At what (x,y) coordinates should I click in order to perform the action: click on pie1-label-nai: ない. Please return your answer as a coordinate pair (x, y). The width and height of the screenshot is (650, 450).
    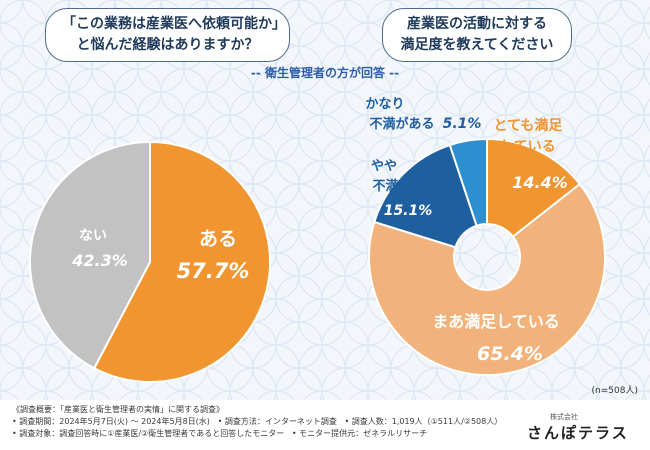
    Looking at the image, I should click on (93, 236).